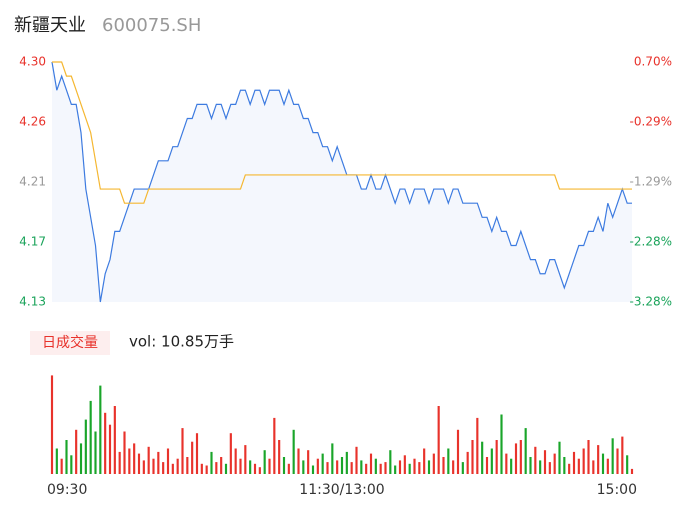 This screenshot has width=686, height=524. I want to click on y-tick-label: 4.17, so click(32, 242).